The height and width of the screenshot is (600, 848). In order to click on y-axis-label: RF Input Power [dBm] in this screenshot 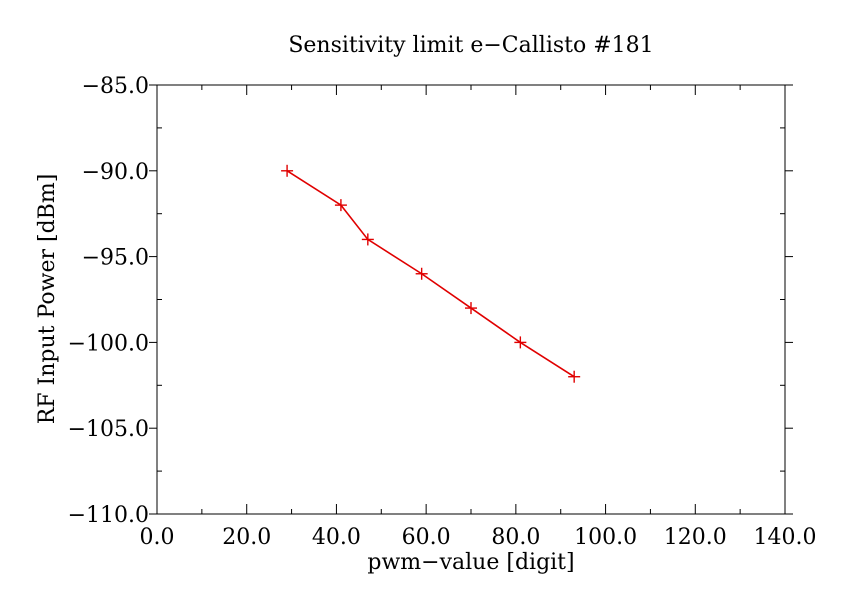, I will do `click(47, 299)`.